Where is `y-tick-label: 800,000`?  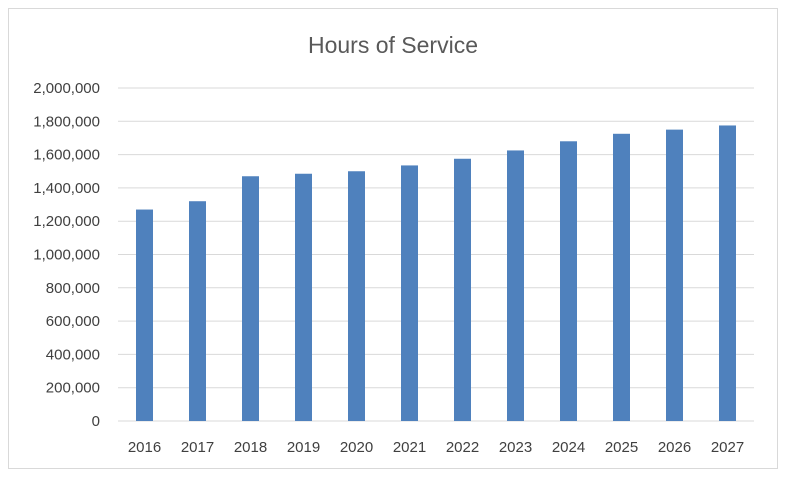 y-tick-label: 800,000 is located at coordinates (73, 288).